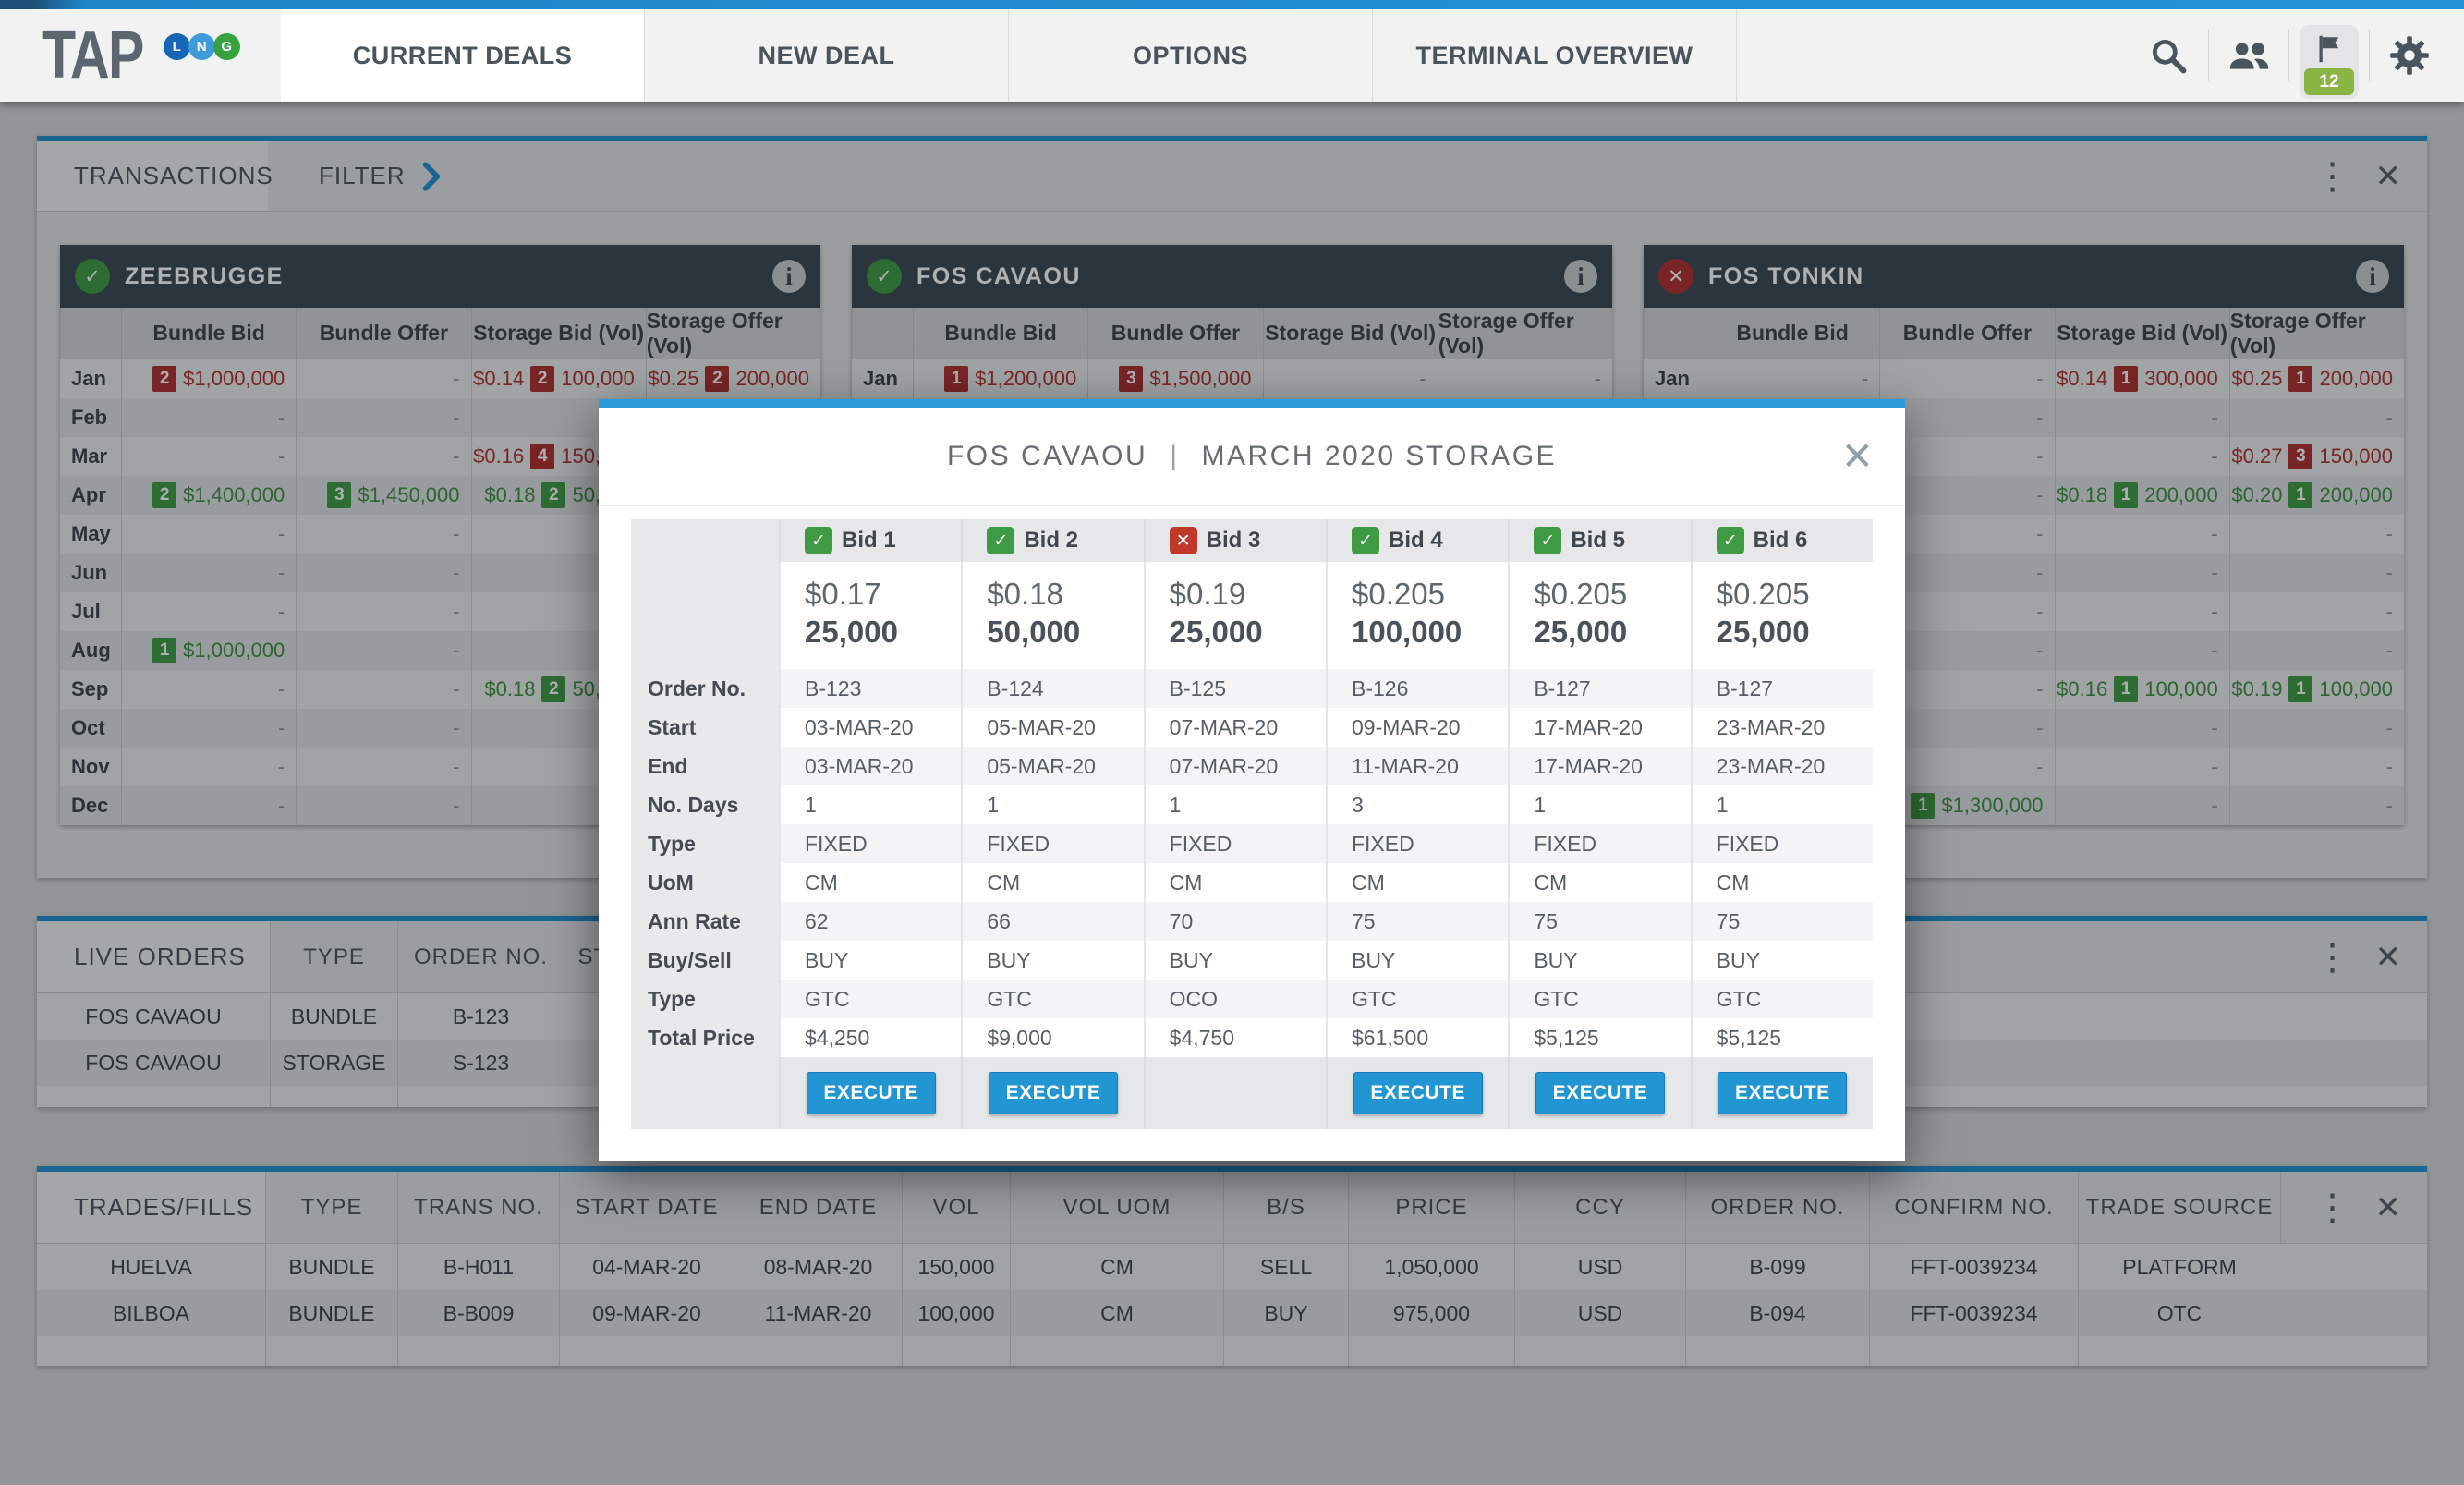 This screenshot has height=1485, width=2464. I want to click on storage-offer-cell: $0.27 3 150,000, so click(2316, 456).